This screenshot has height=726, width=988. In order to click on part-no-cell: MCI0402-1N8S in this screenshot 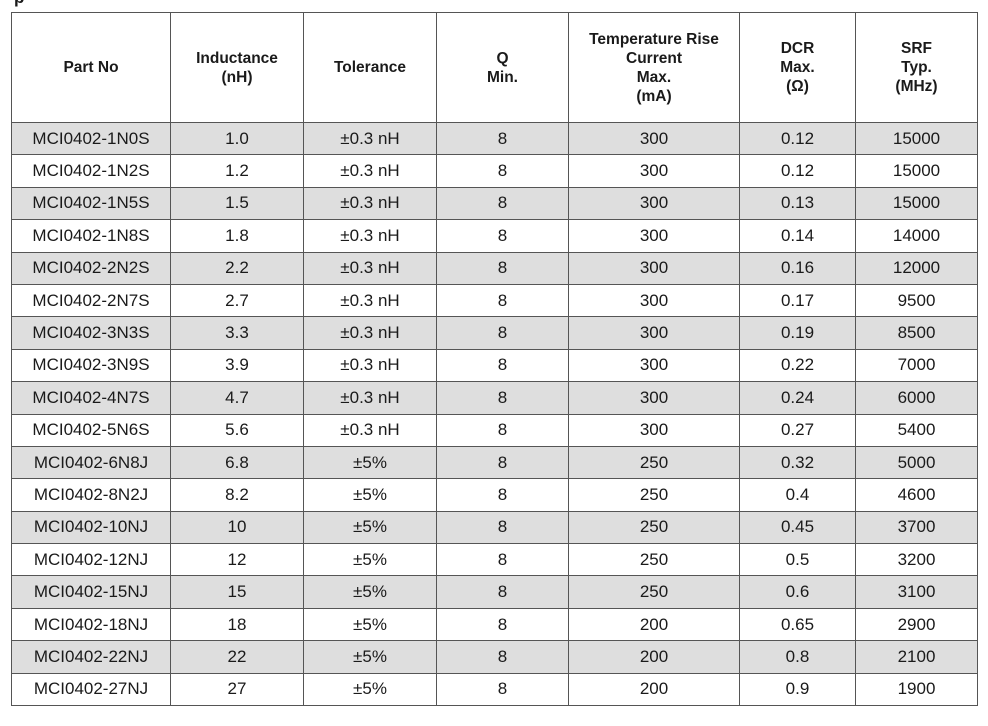, I will do `click(91, 236)`.